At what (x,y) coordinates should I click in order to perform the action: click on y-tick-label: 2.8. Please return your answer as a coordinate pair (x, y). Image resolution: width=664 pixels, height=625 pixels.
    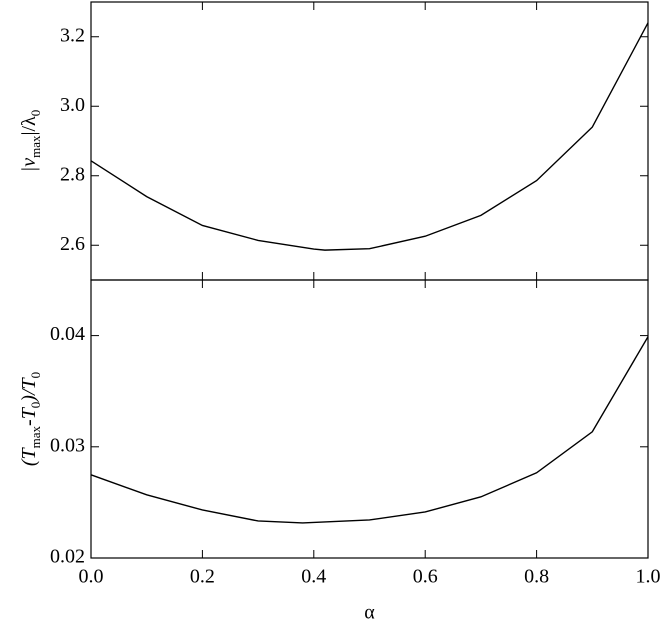
    Looking at the image, I should click on (72, 174).